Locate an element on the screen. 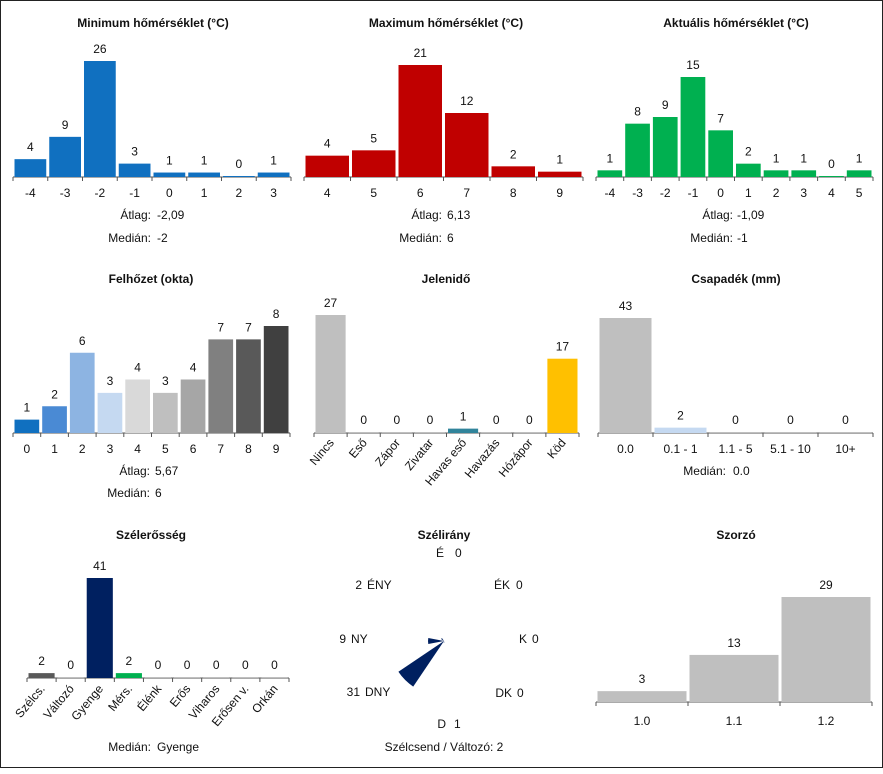  tick-label: 0.0 is located at coordinates (625, 449).